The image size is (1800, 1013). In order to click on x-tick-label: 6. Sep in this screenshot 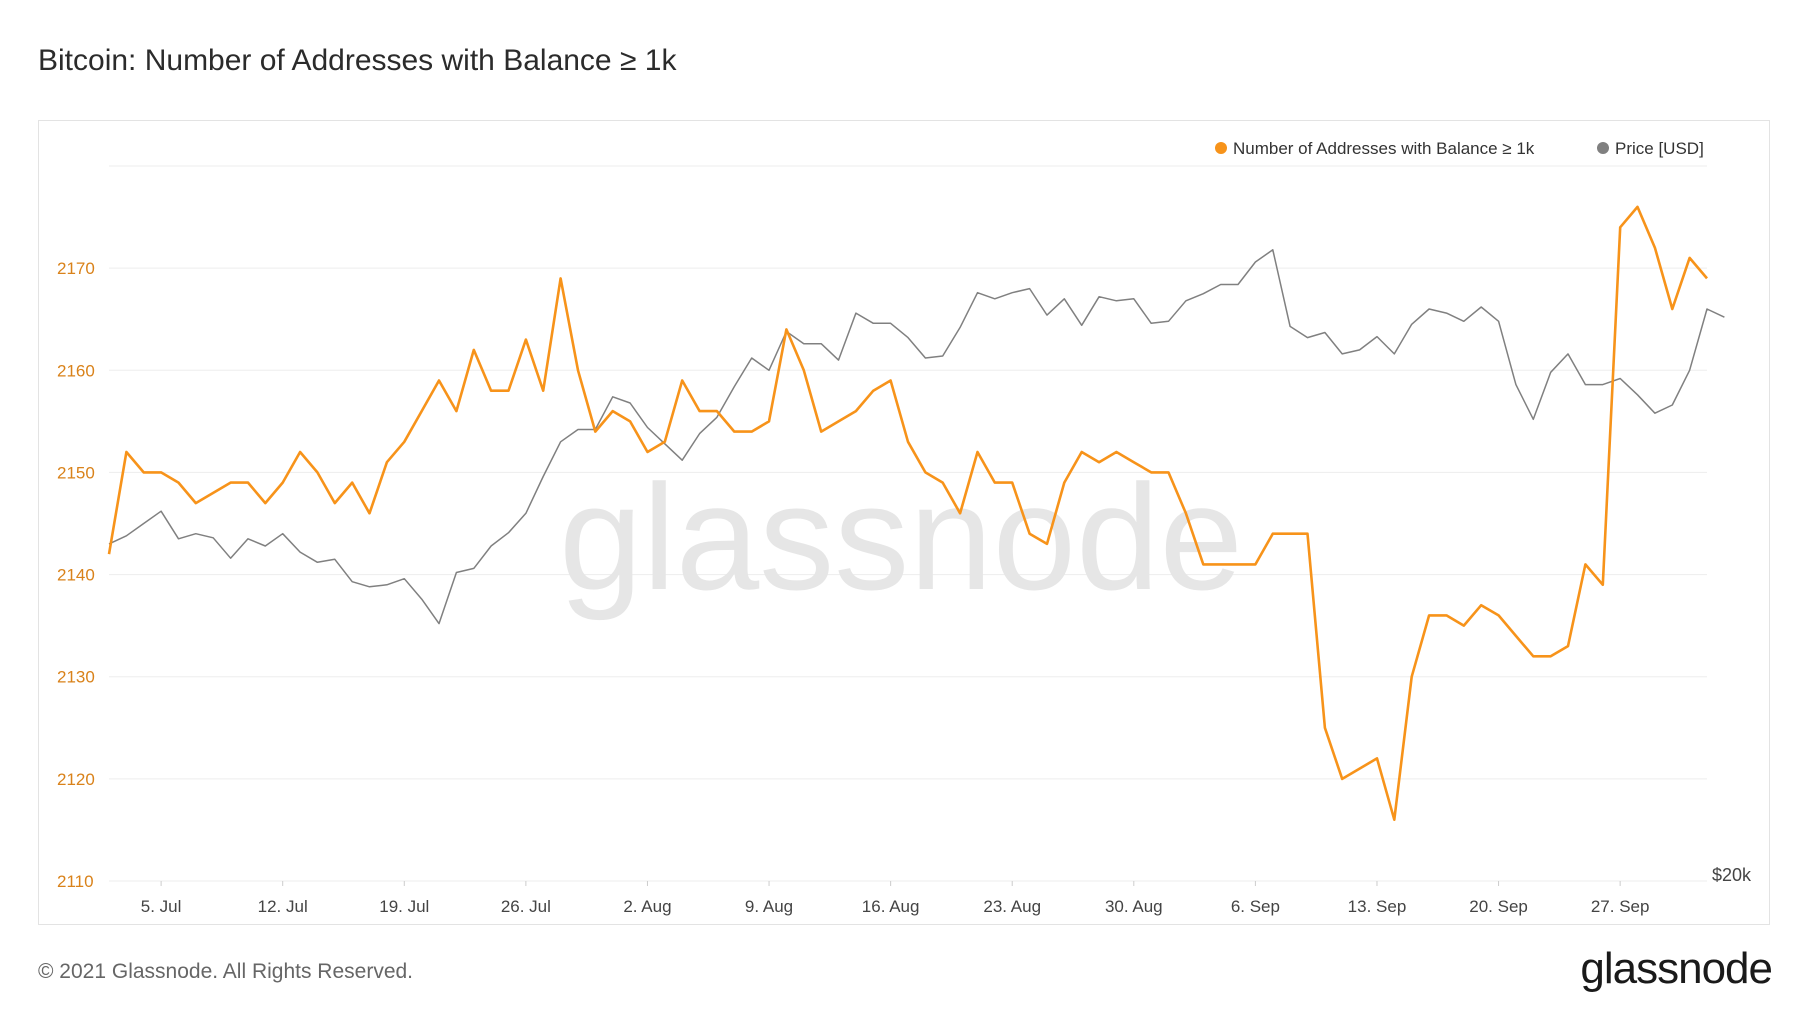, I will do `click(1255, 906)`.